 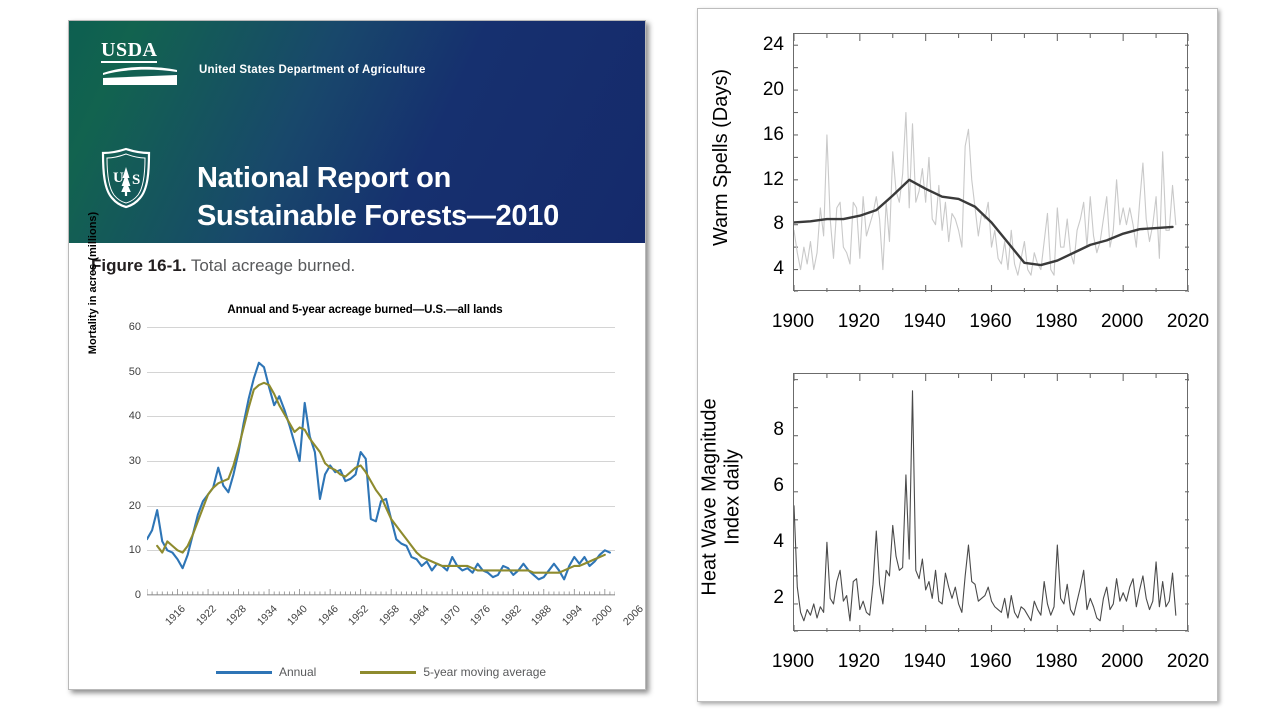 I want to click on acreage-x-tick-label: 1970, so click(x=450, y=616).